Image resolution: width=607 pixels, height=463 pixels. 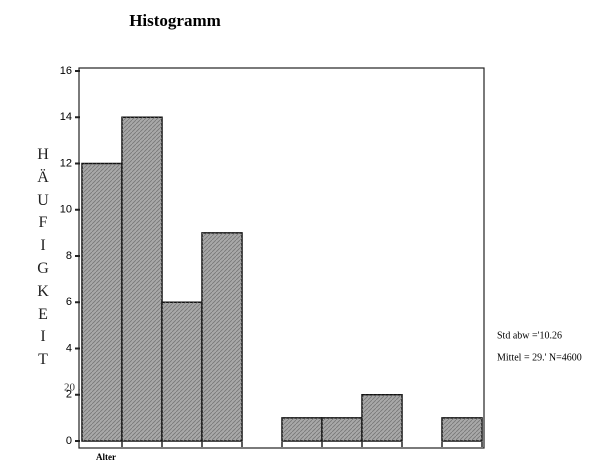 What do you see at coordinates (66, 117) in the screenshot?
I see `y-tick-label: 14` at bounding box center [66, 117].